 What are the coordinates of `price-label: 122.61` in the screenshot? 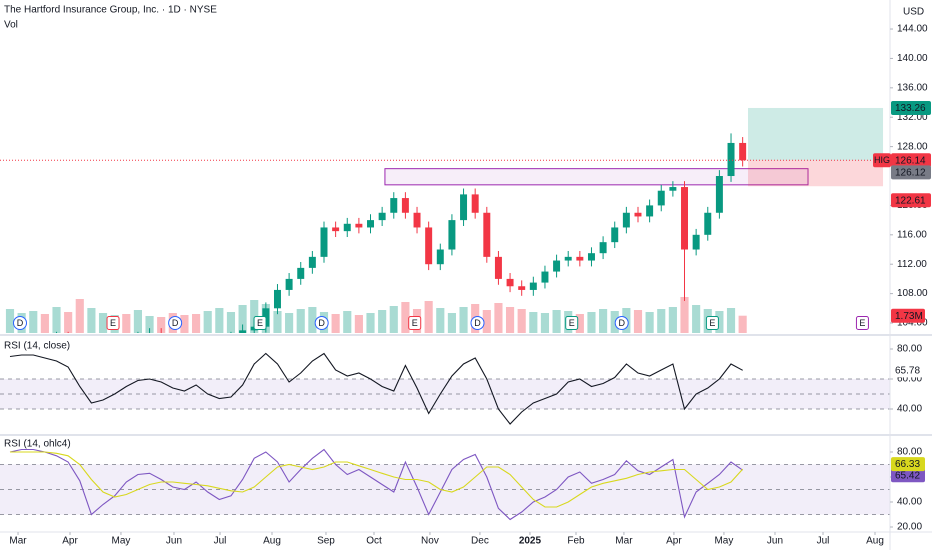 It's located at (910, 200).